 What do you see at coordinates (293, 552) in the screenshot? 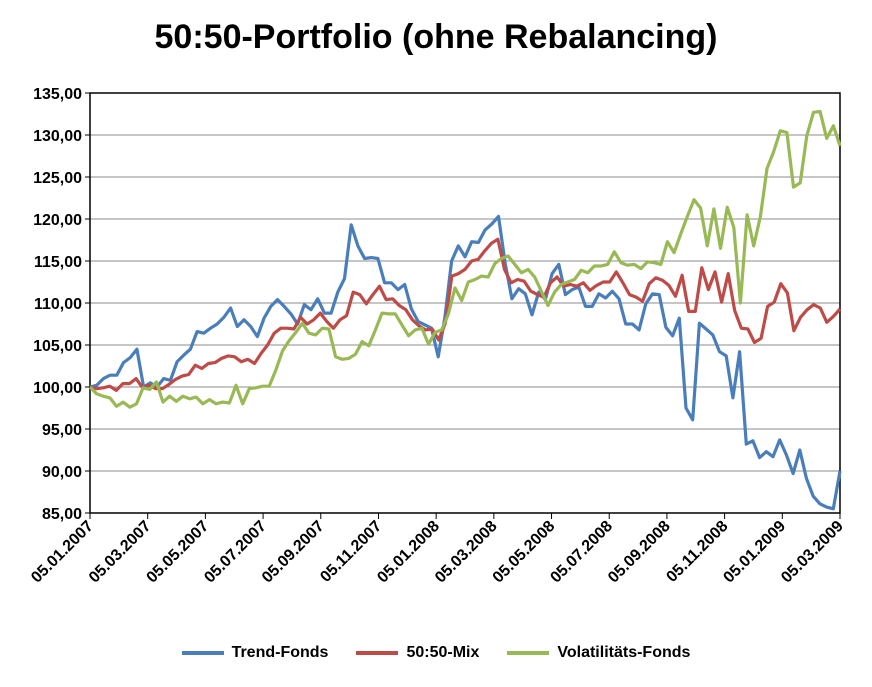
I see `x-tick-label: 05.09.2007` at bounding box center [293, 552].